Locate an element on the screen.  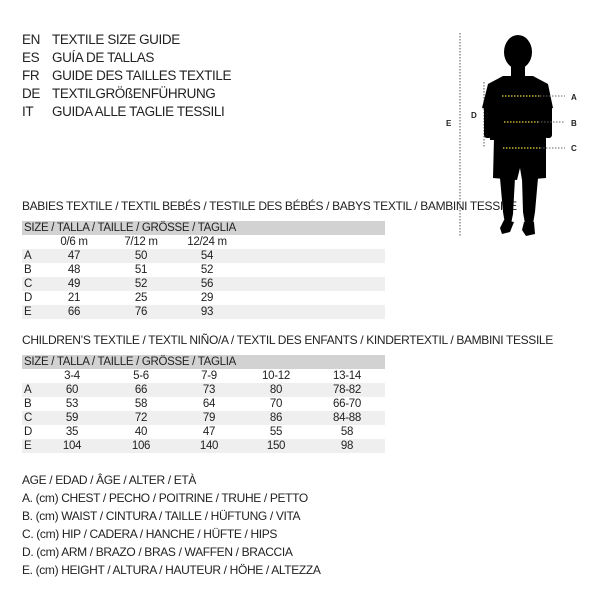
table-row: A 47 50 54 is located at coordinates (203, 256).